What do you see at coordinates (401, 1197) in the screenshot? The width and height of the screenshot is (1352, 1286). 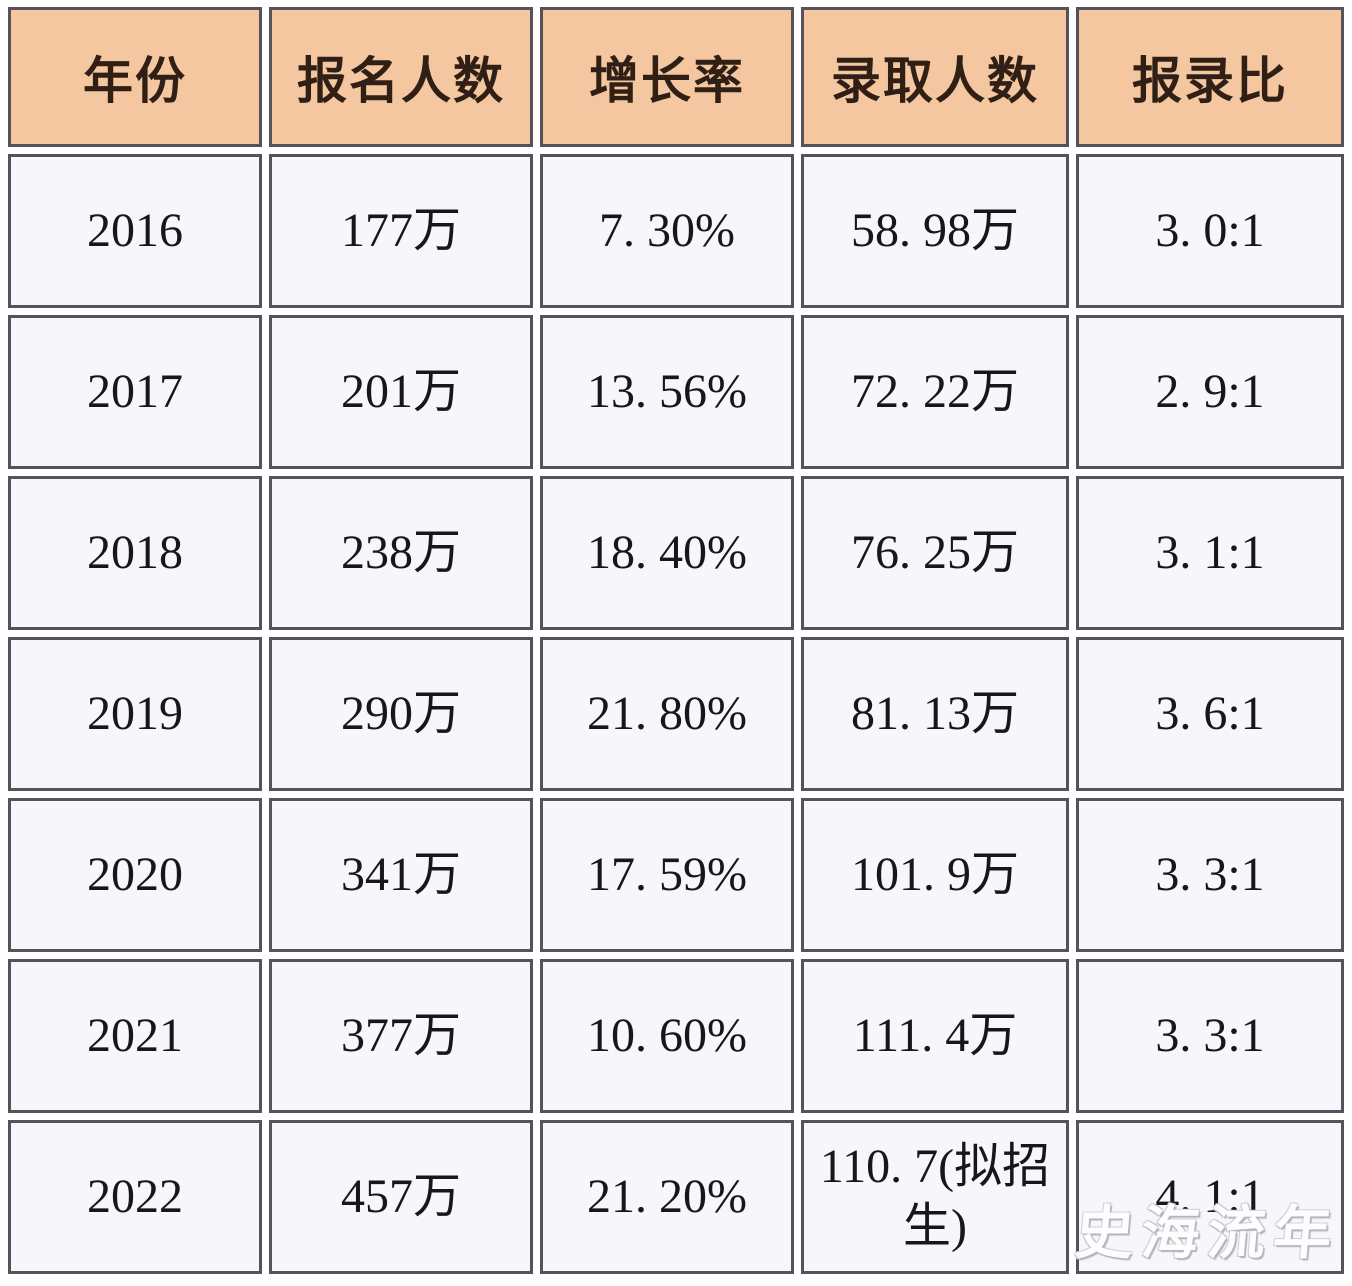 I see `cell-applicants: 457万` at bounding box center [401, 1197].